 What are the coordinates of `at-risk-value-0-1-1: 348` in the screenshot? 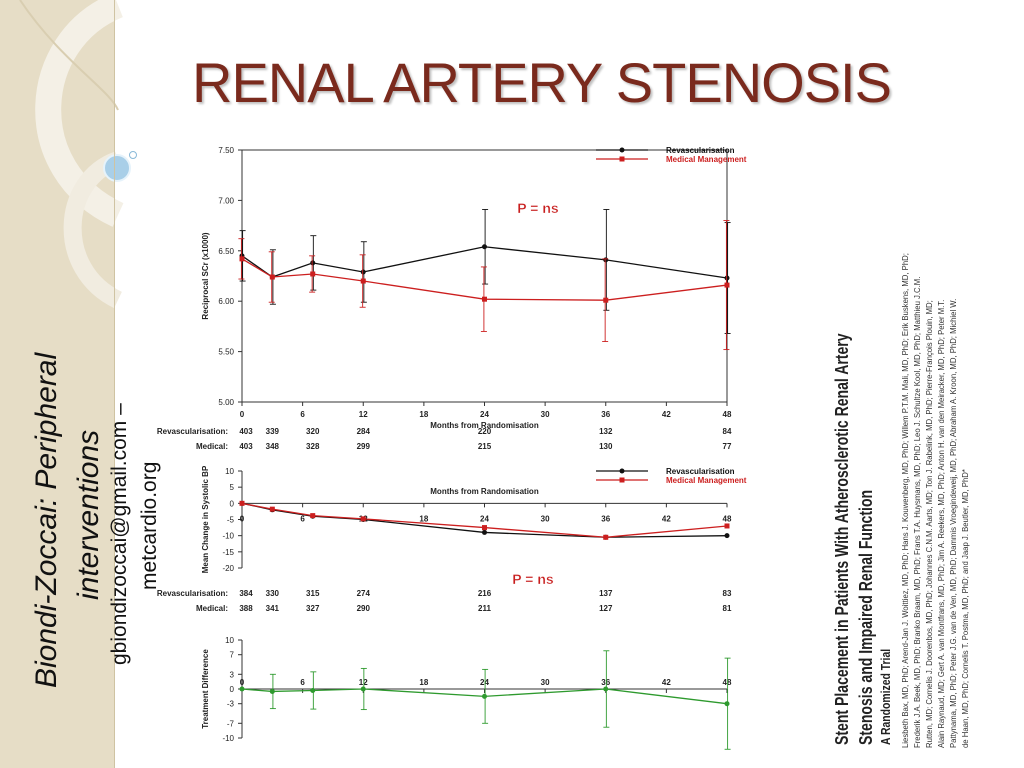 It's located at (273, 446).